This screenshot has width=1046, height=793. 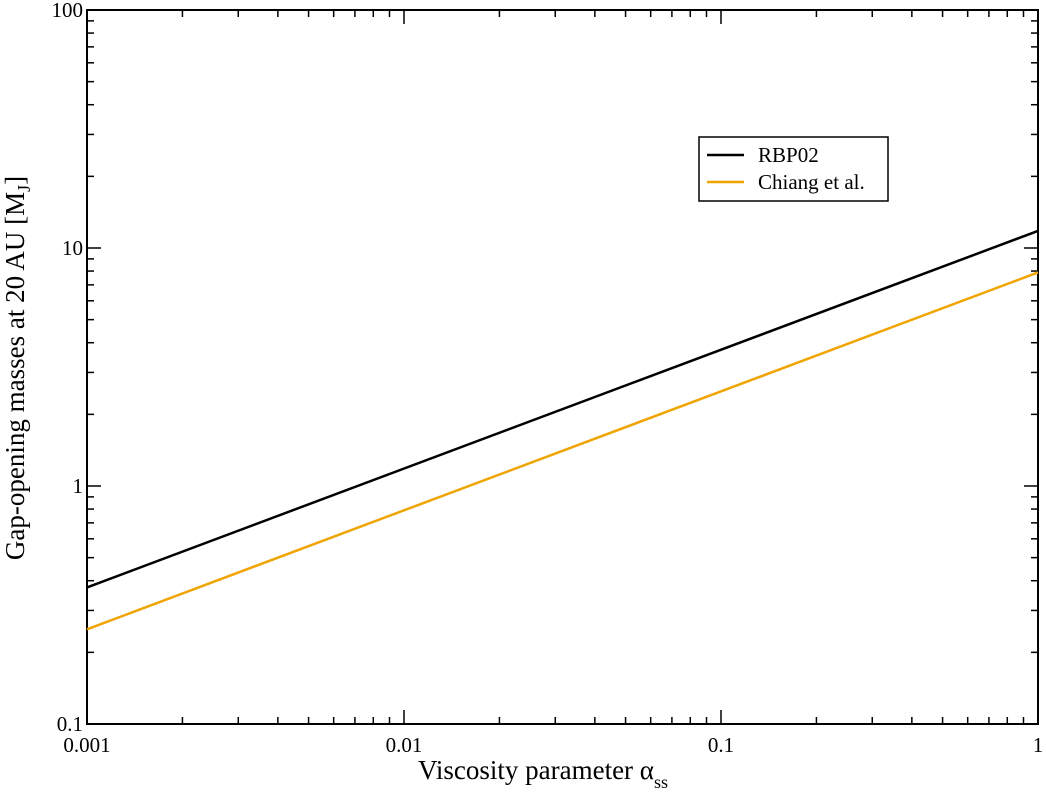 What do you see at coordinates (70, 724) in the screenshot?
I see `y-tick-label: 0.1` at bounding box center [70, 724].